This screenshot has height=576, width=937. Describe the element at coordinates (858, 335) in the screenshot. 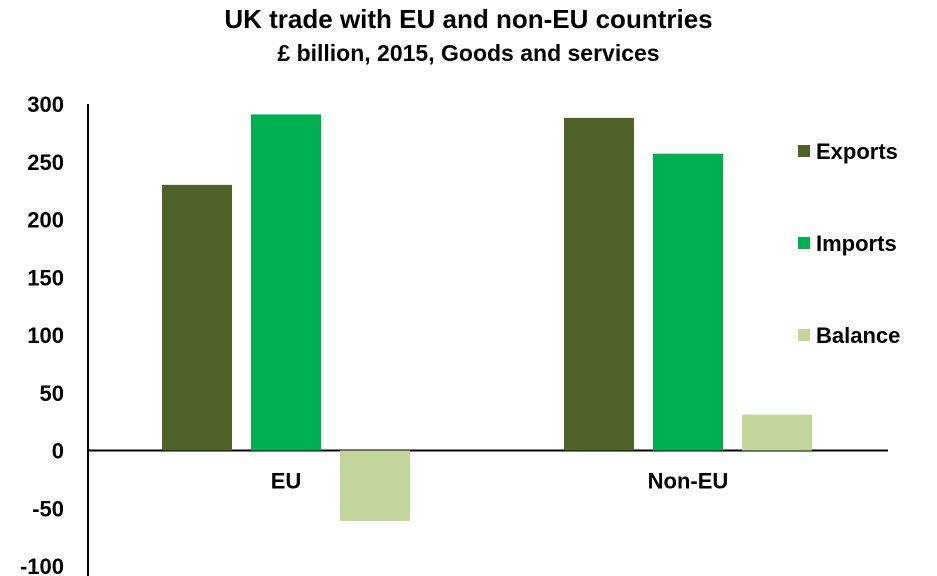

I see `legend-label-balance: Balance` at that location.